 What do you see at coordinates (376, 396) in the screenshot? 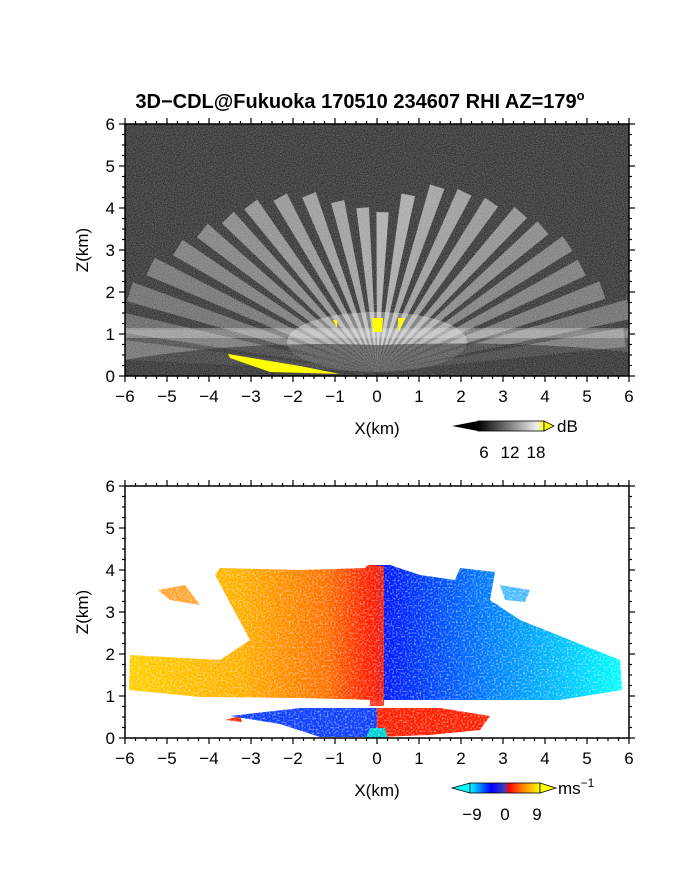
I see `reflectivity-x-tick-label: 0` at bounding box center [376, 396].